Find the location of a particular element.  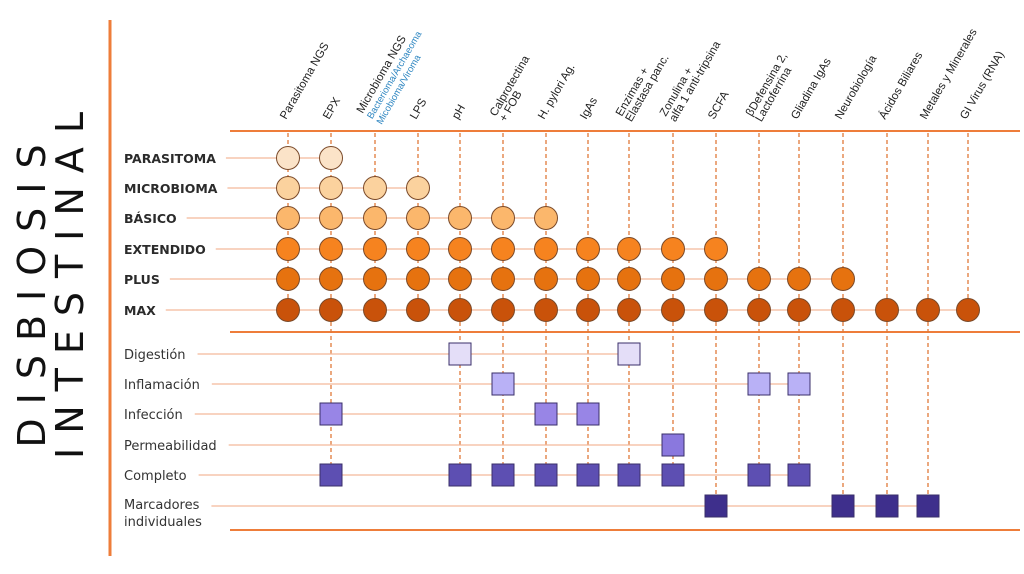

column-header-label: Gliadina IgAs is located at coordinates (811, 88).